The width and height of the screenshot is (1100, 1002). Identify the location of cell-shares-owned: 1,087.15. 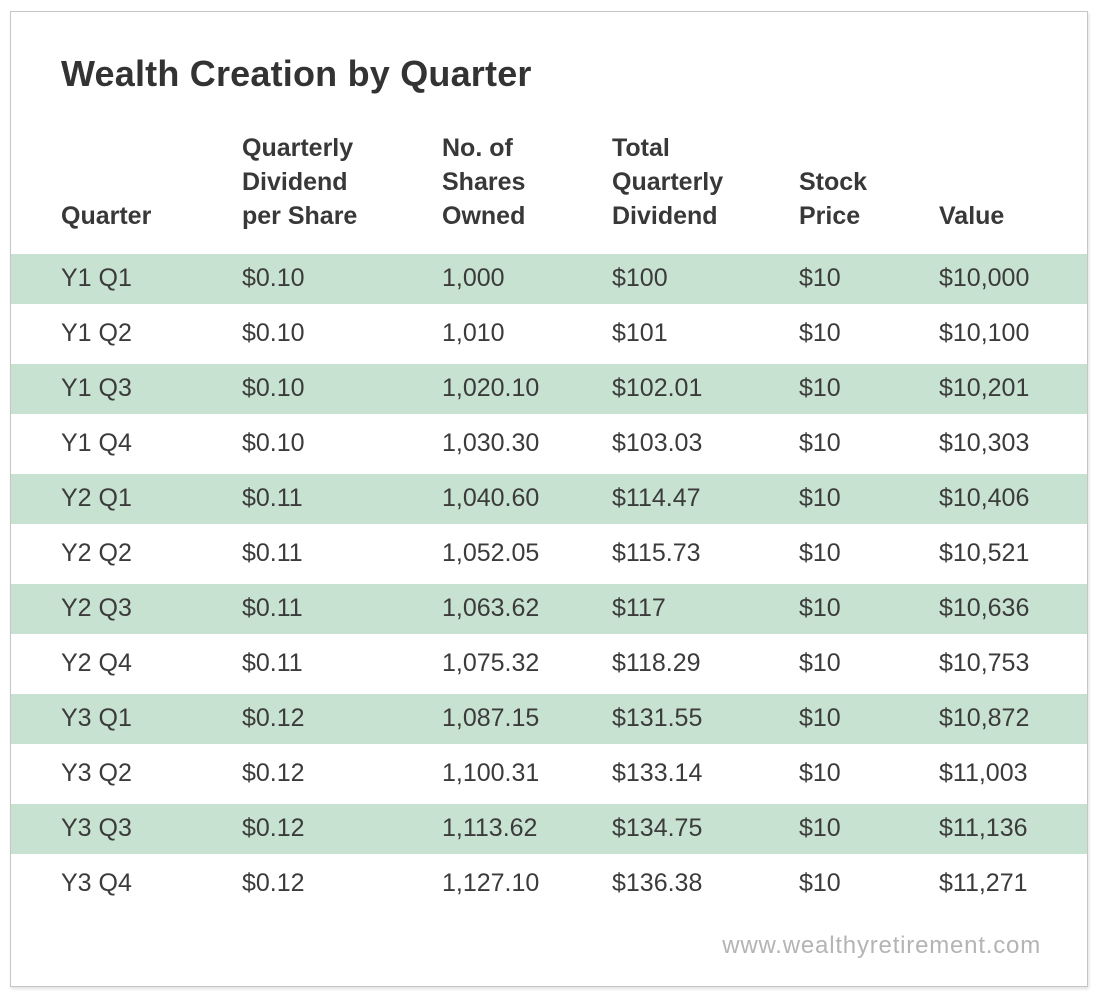
(527, 719).